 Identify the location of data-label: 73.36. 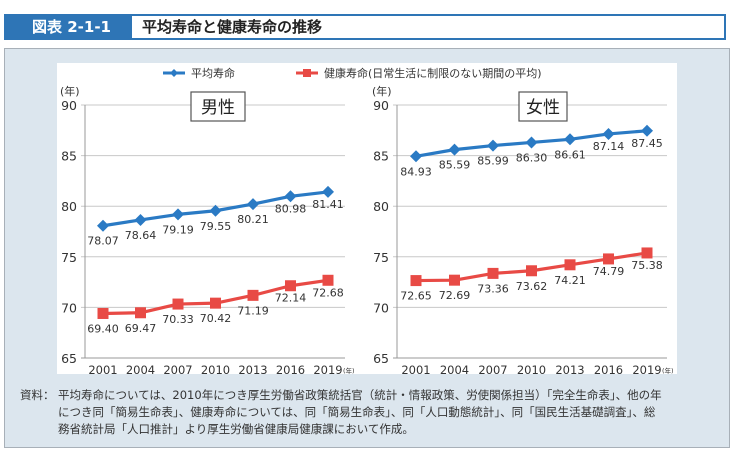
(493, 288).